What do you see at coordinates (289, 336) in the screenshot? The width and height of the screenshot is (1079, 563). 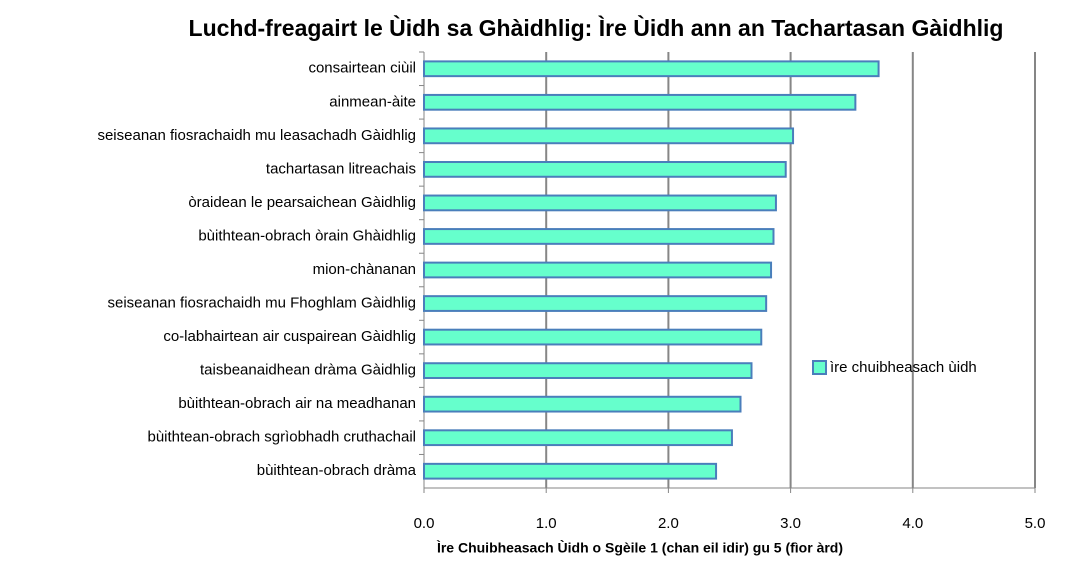 I see `y-tick-label: co-labhairtean air cuspairean Gàidhlig` at bounding box center [289, 336].